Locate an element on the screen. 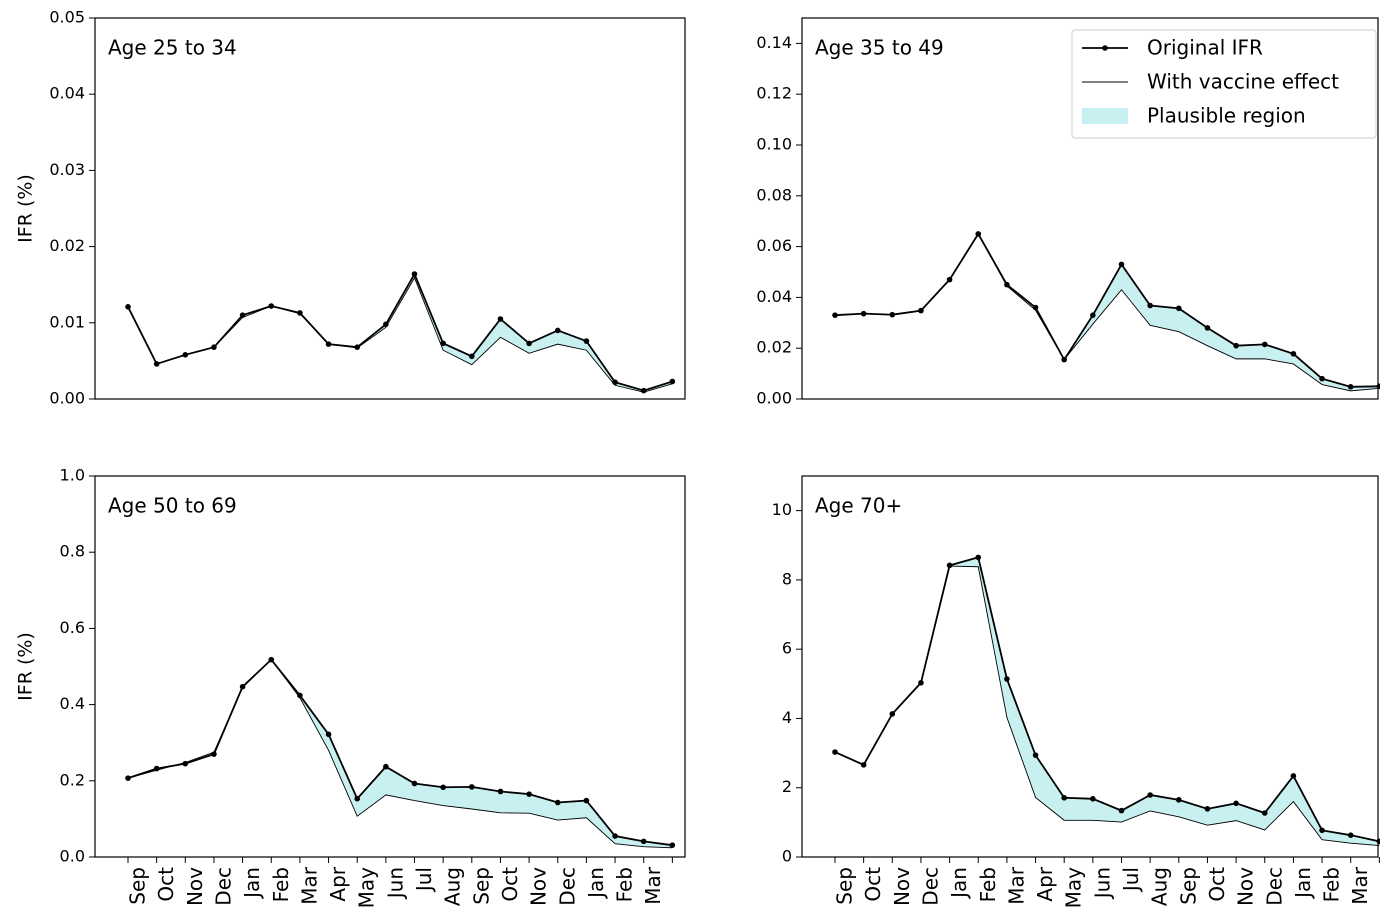  legend-label: Plausible region is located at coordinates (1226, 116).